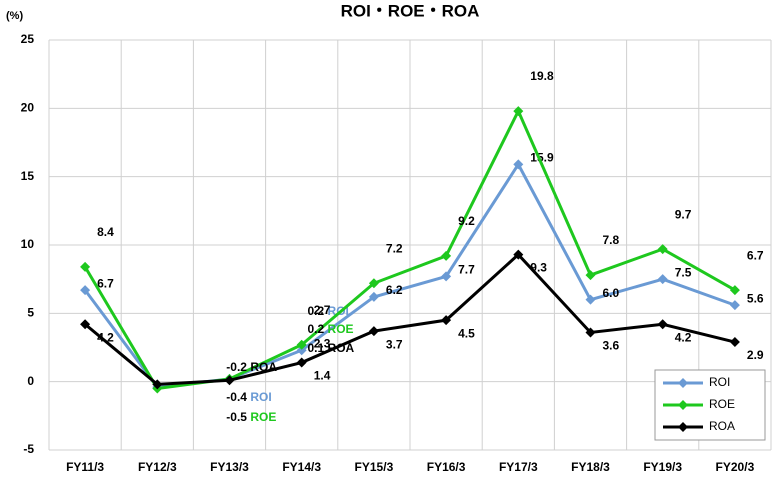 Image resolution: width=780 pixels, height=481 pixels. What do you see at coordinates (662, 467) in the screenshot?
I see `x-tick-label: FY19/3` at bounding box center [662, 467].